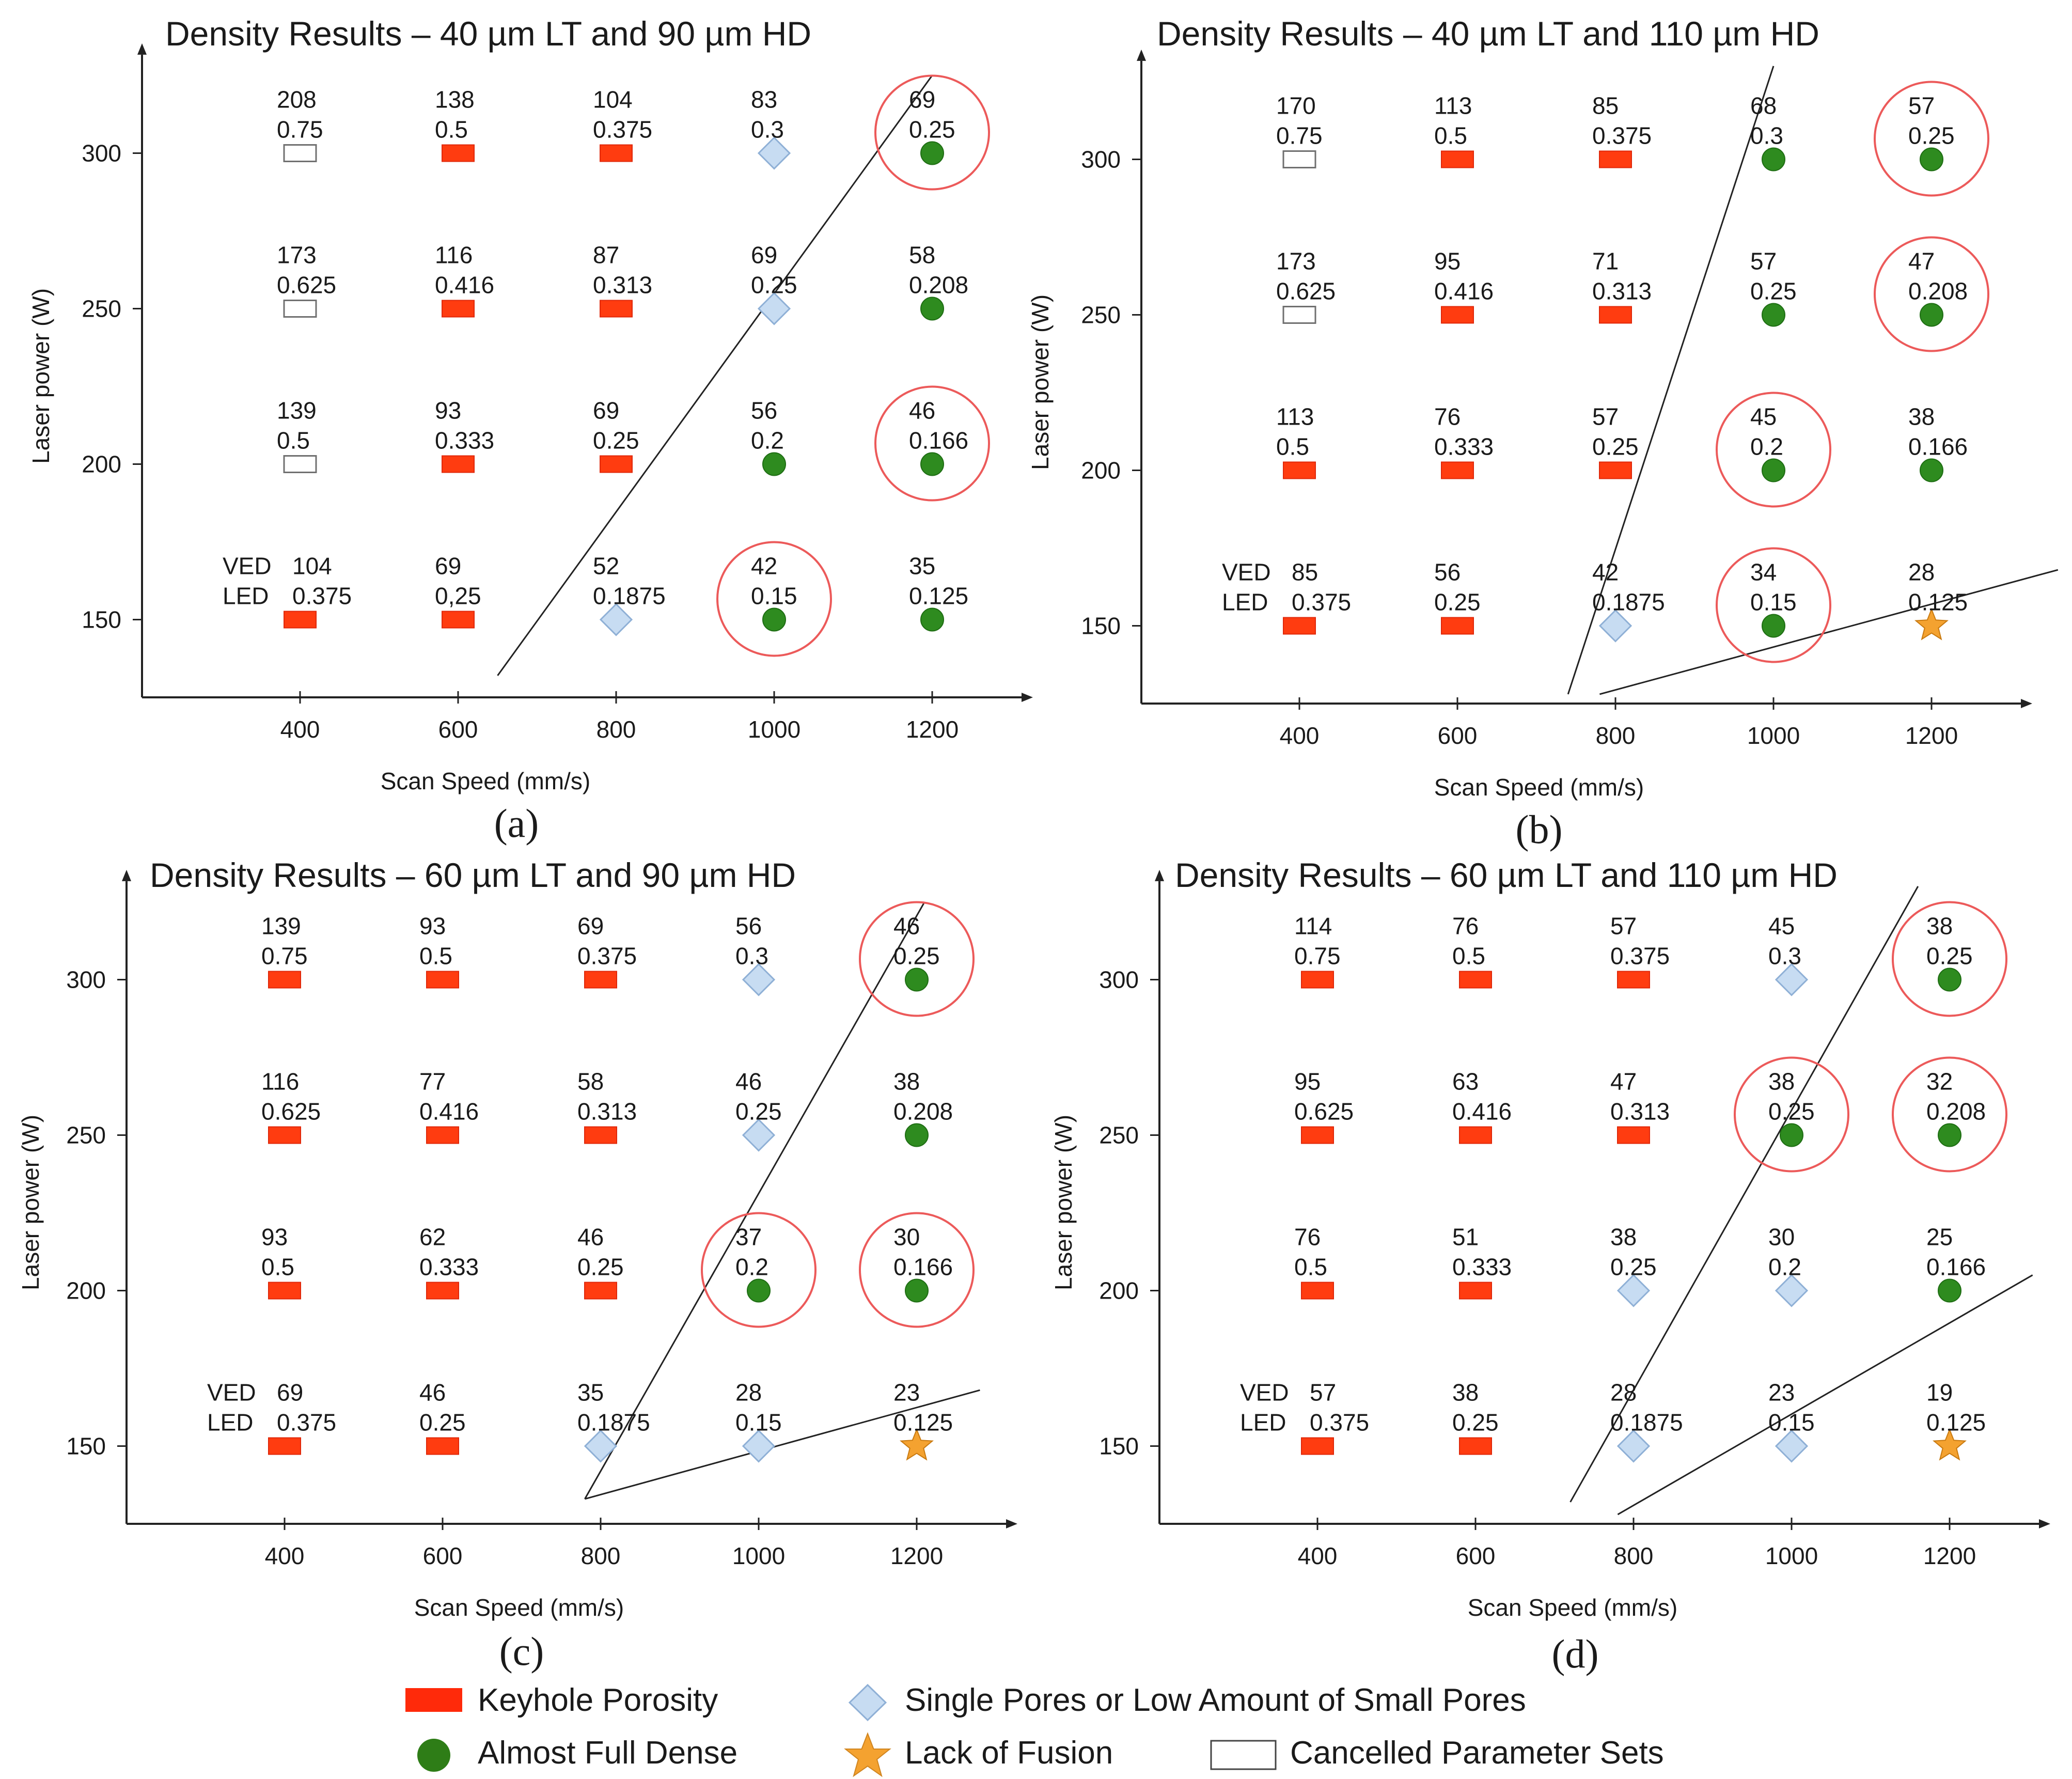  What do you see at coordinates (449, 1111) in the screenshot?
I see `led-value: 0.416` at bounding box center [449, 1111].